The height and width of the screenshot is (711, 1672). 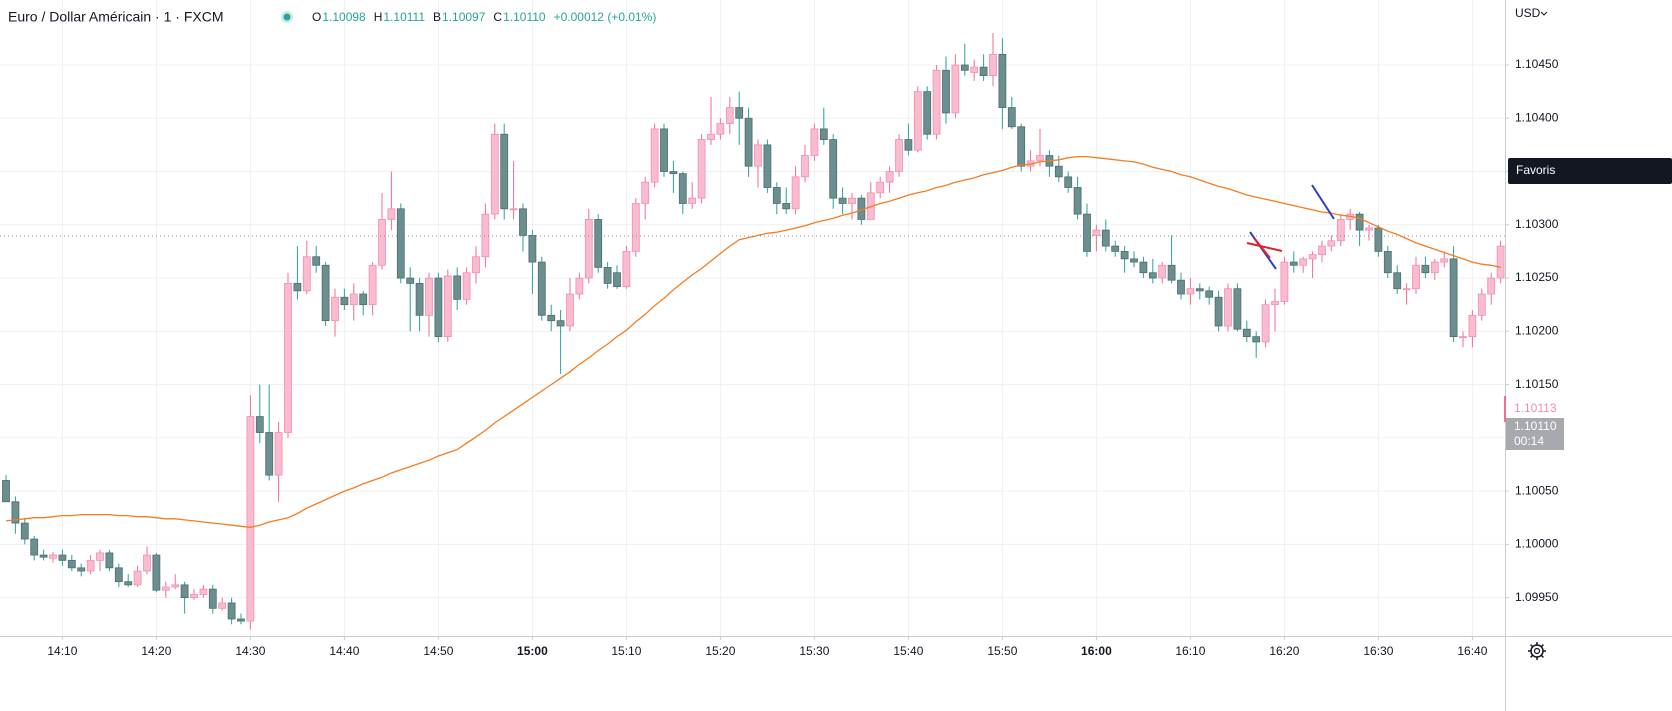 What do you see at coordinates (287, 17) in the screenshot?
I see `status-dot` at bounding box center [287, 17].